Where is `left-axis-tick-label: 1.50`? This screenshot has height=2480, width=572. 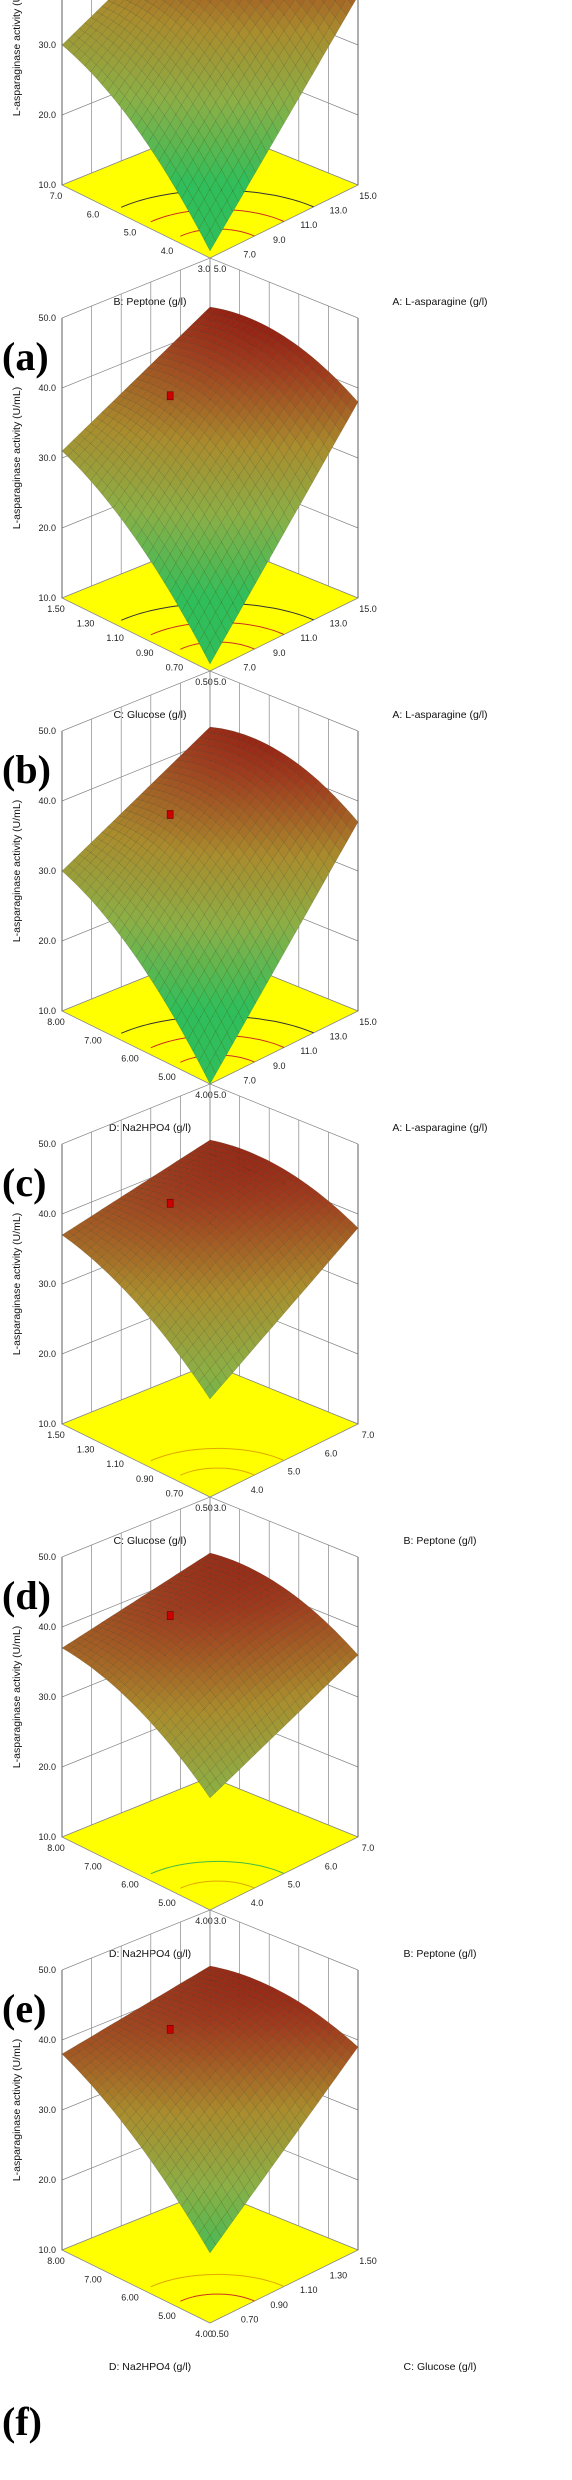 left-axis-tick-label: 1.50 is located at coordinates (56, 1435).